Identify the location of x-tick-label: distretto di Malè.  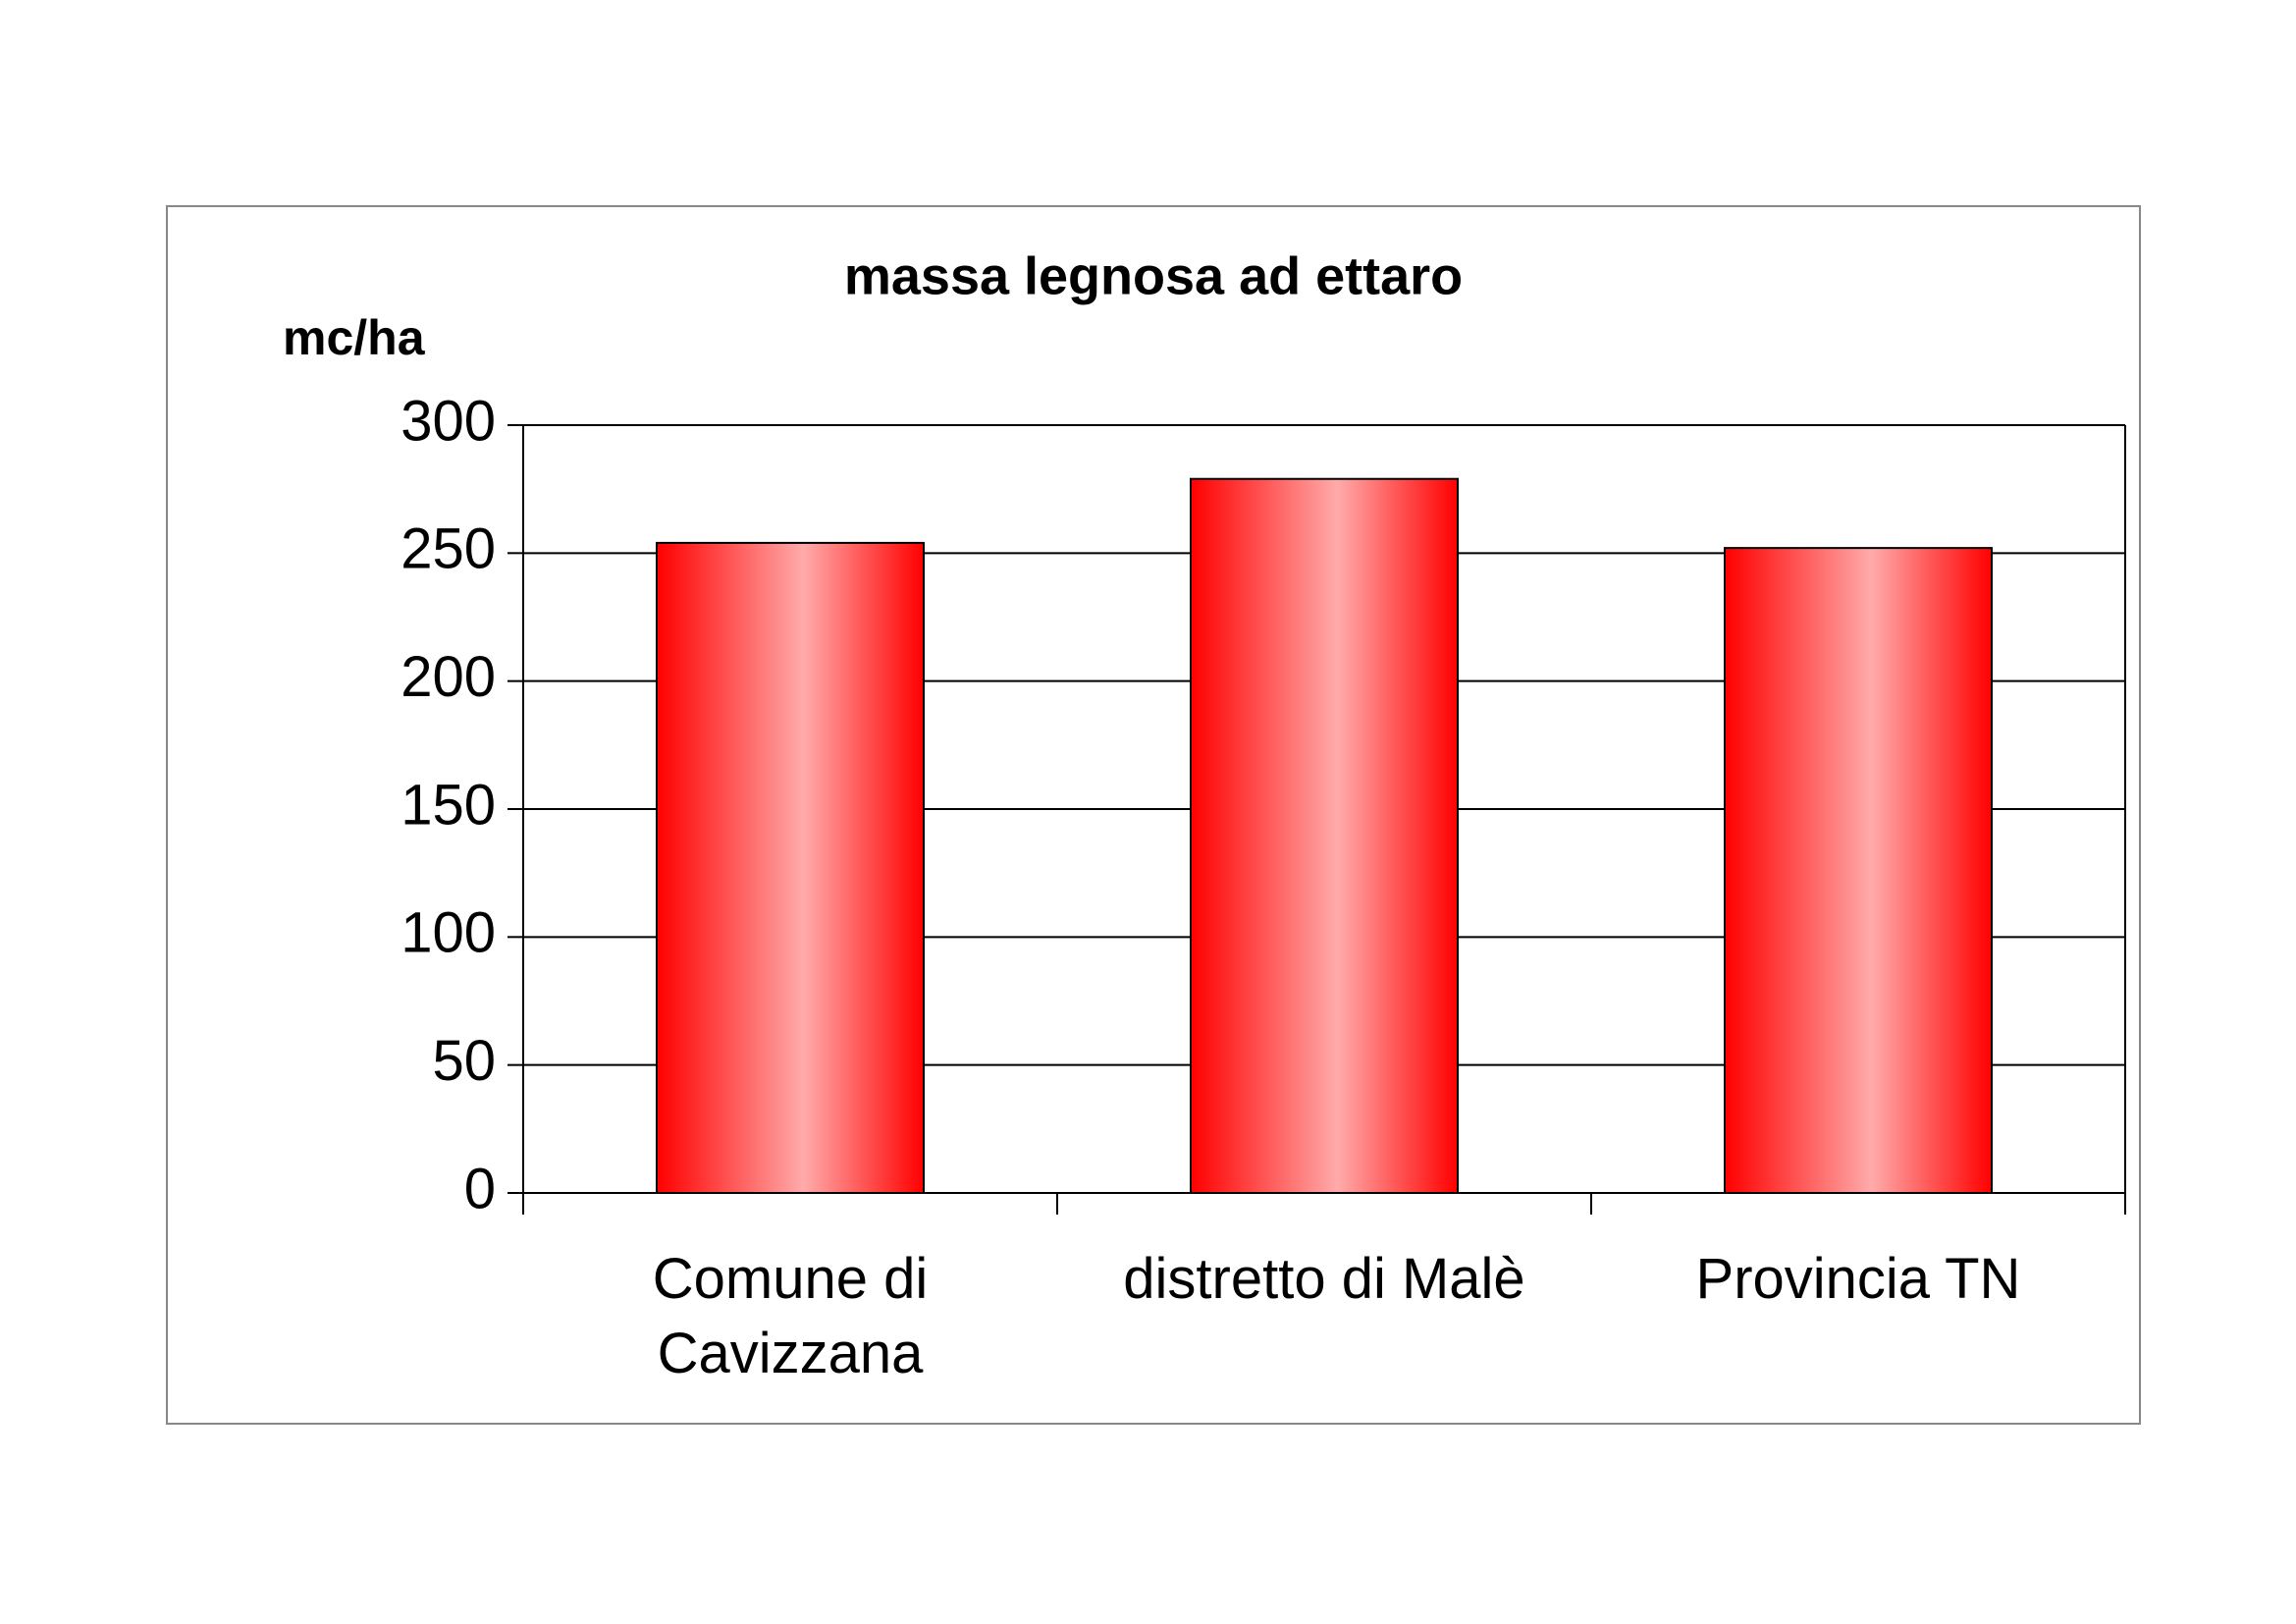
(1324, 1279).